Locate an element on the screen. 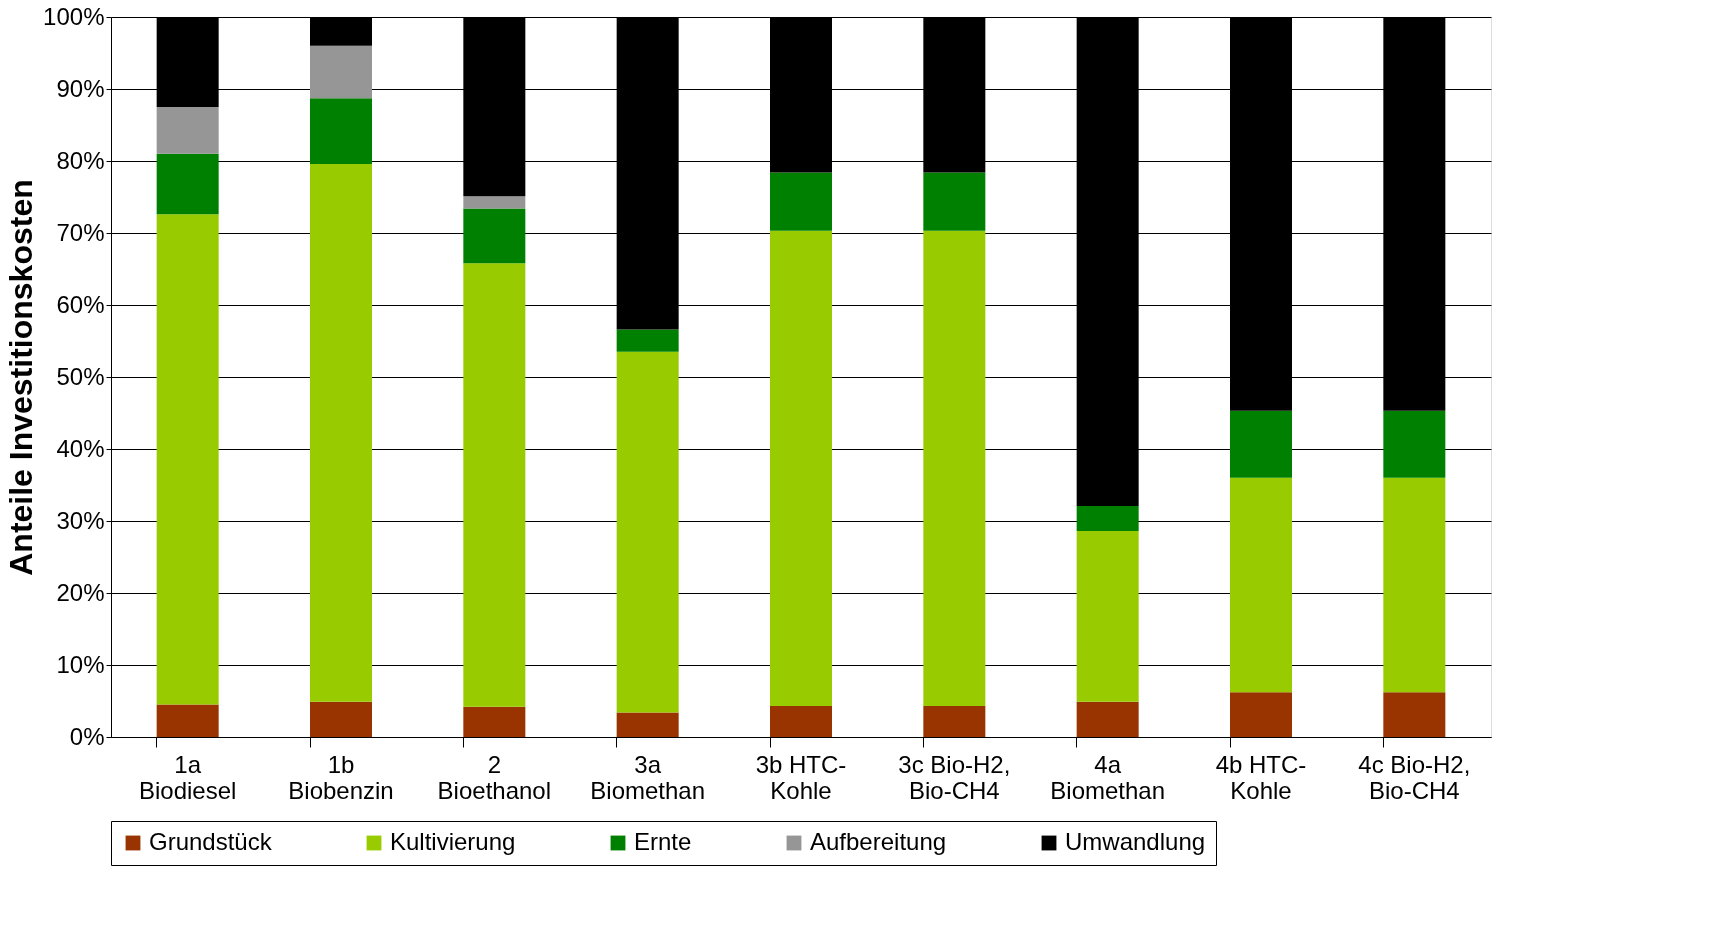 This screenshot has width=1733, height=951. legend-label: Ernte is located at coordinates (663, 841).